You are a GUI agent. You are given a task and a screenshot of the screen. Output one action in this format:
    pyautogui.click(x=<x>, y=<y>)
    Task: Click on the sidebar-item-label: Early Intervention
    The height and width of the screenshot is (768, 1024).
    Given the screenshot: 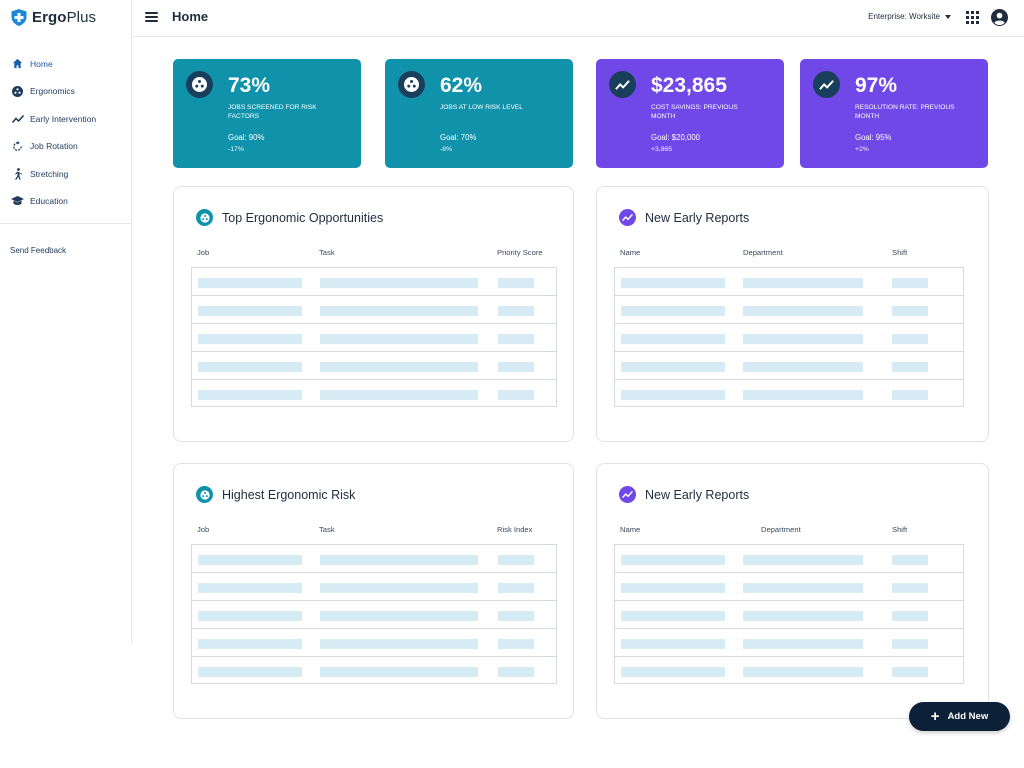 What is the action you would take?
    pyautogui.click(x=63, y=118)
    